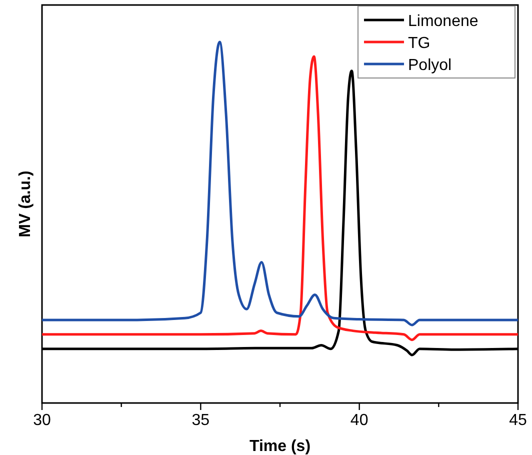 This screenshot has height=455, width=532. Describe the element at coordinates (25, 204) in the screenshot. I see `y-axis-title: MV (a.u.)` at that location.